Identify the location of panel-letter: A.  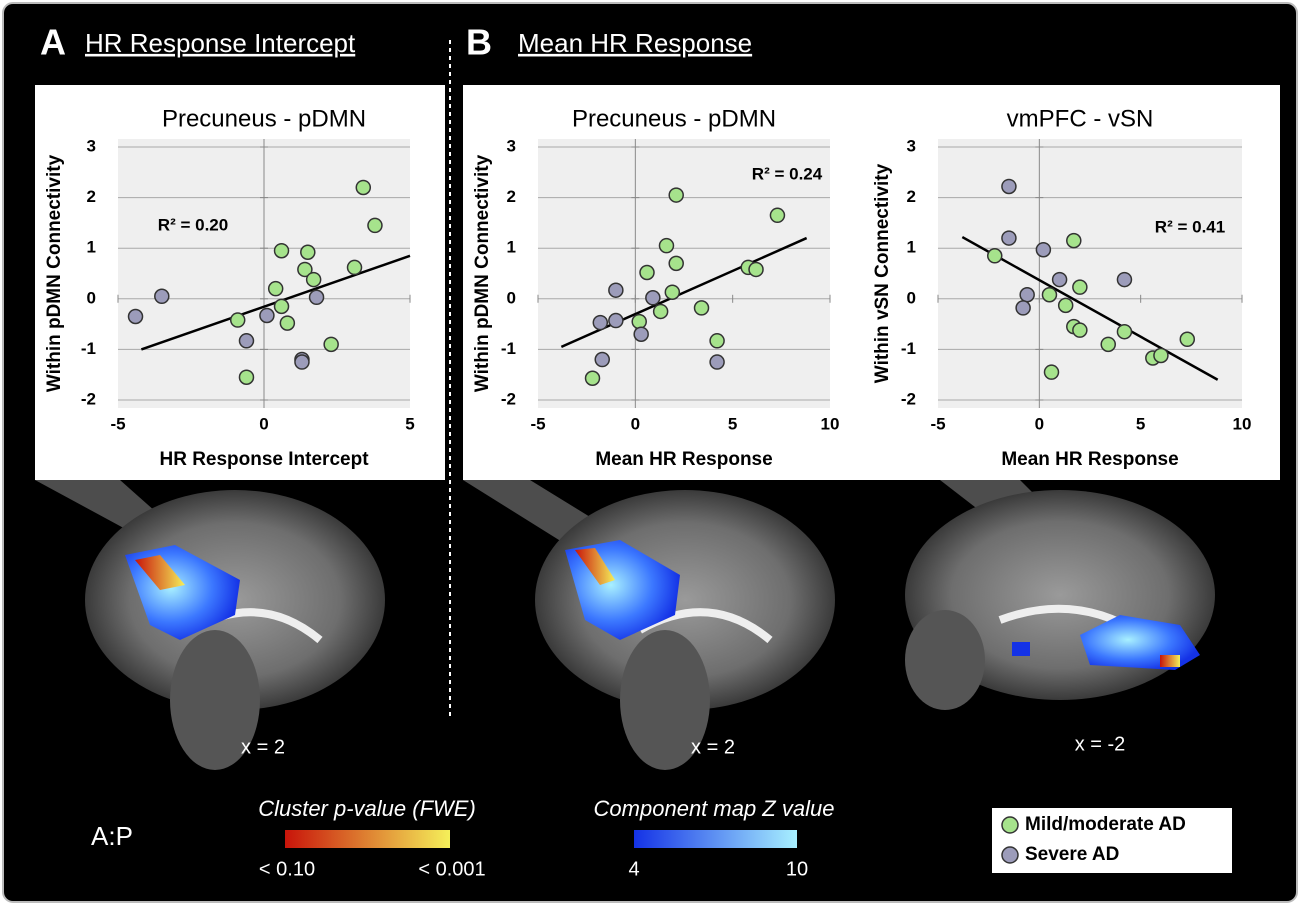
(53, 42).